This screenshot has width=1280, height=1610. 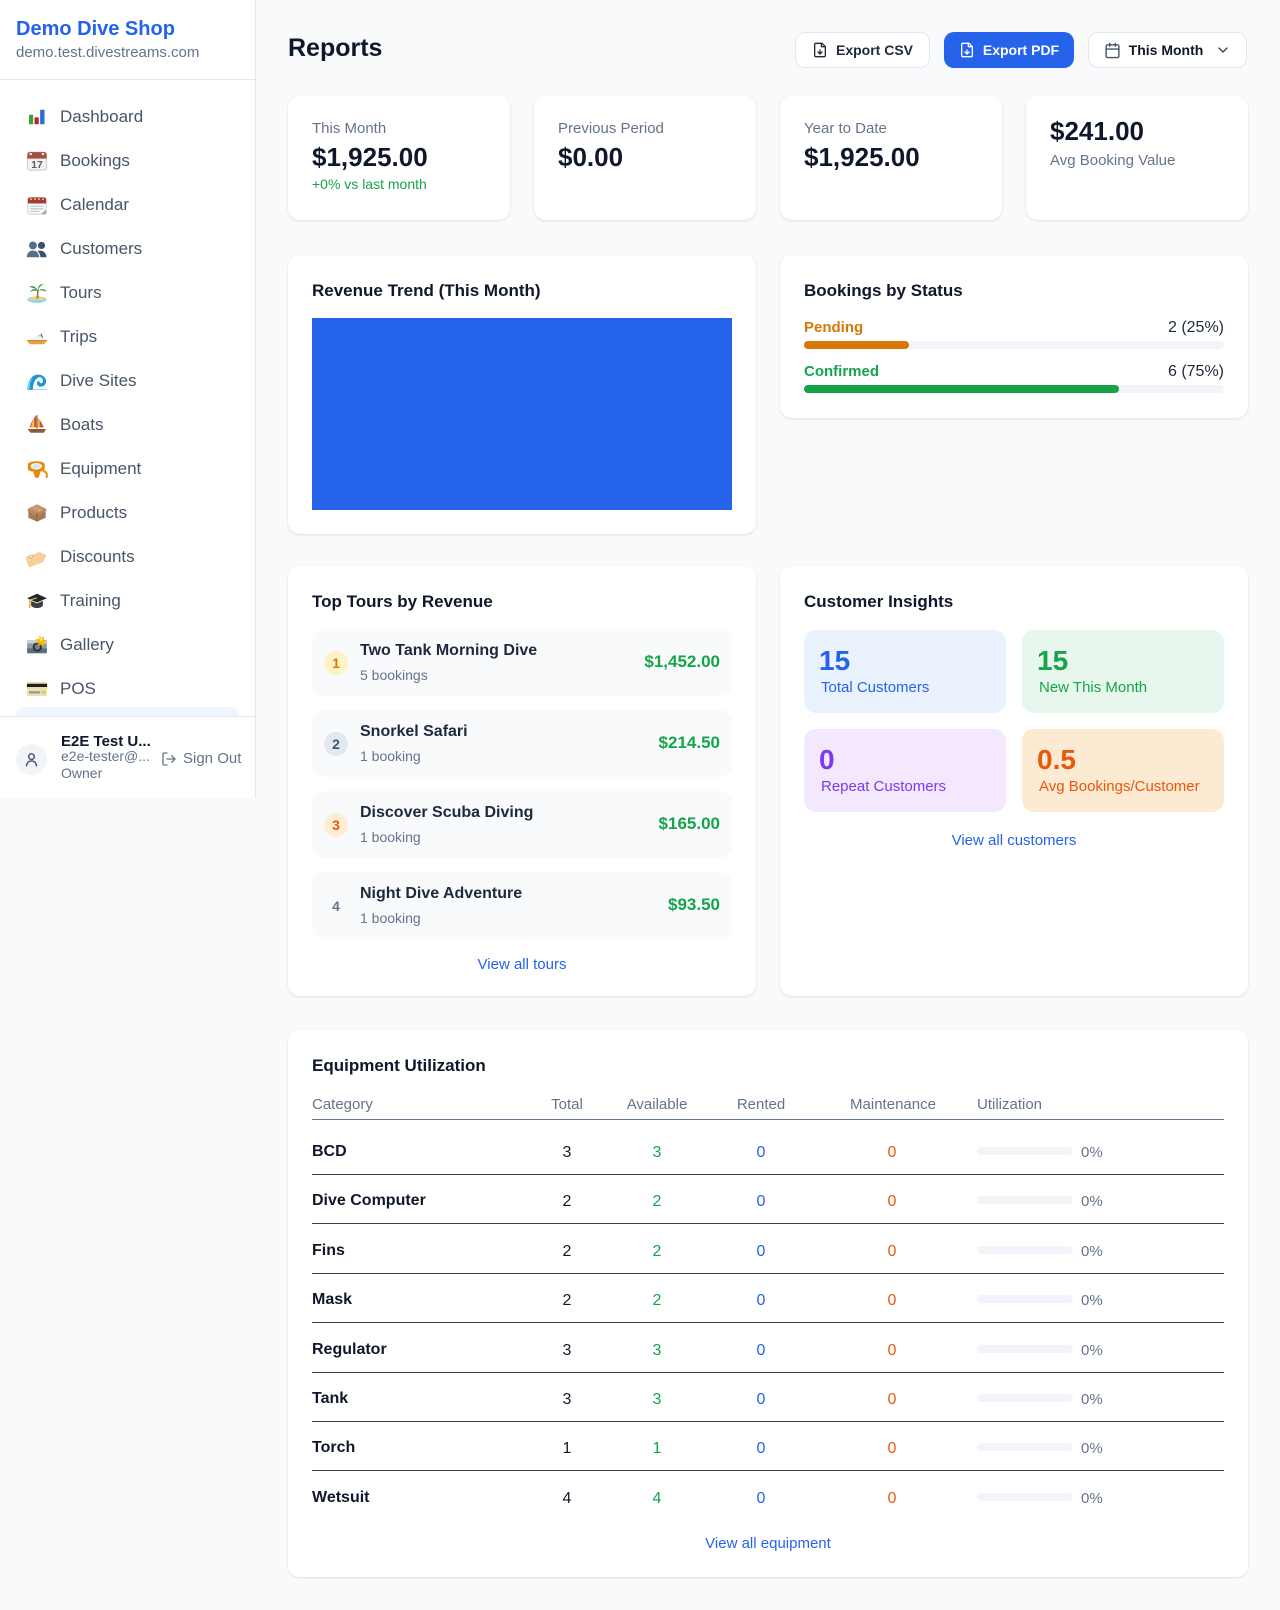 What do you see at coordinates (37, 165) in the screenshot?
I see `svg-text: 17` at bounding box center [37, 165].